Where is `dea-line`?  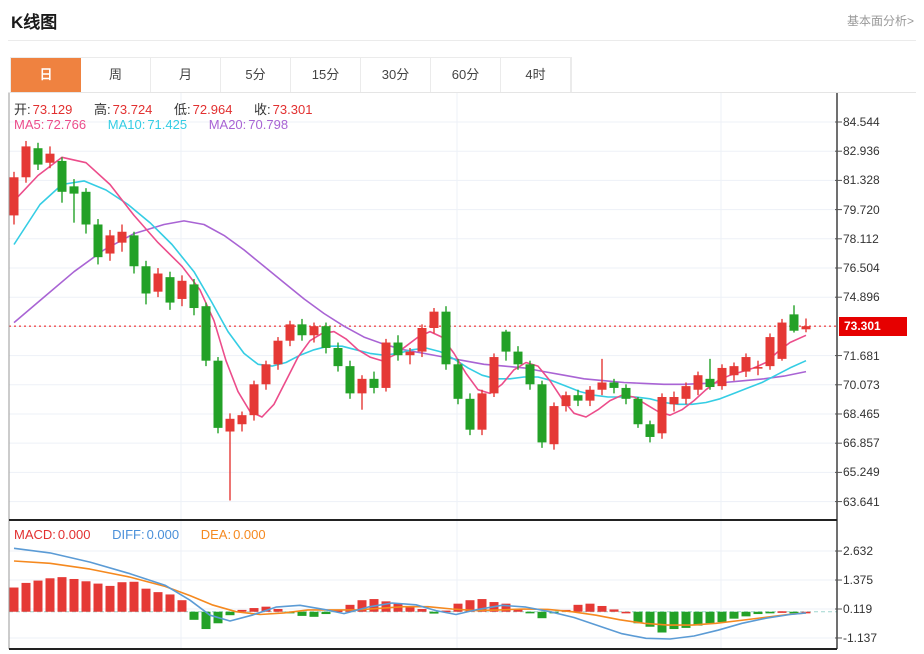 dea-line is located at coordinates (410, 593).